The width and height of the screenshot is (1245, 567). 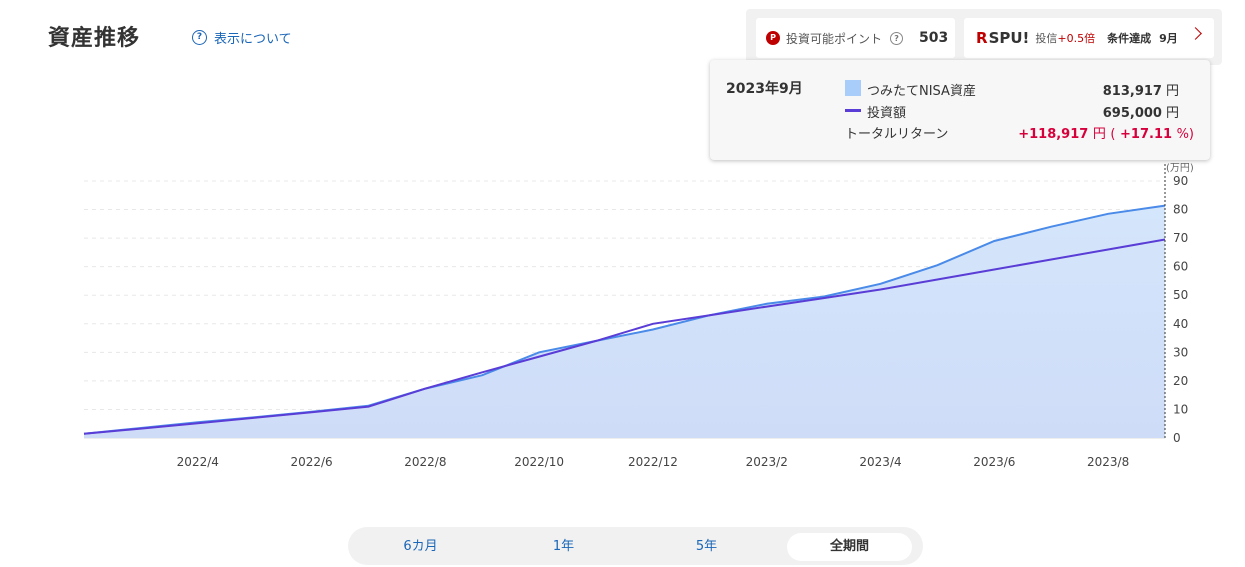 What do you see at coordinates (853, 88) in the screenshot?
I see `asset-legend-swatch` at bounding box center [853, 88].